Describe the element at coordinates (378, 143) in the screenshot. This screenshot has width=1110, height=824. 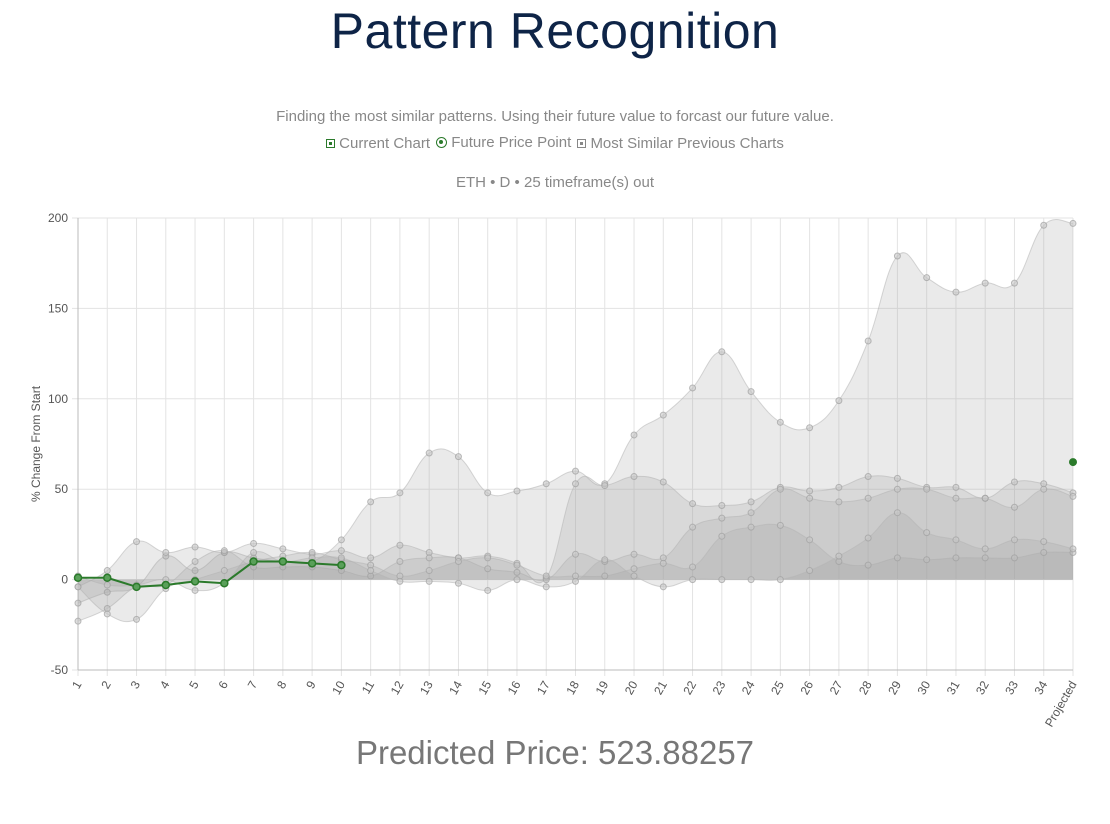
I see `legend-item-current: Current Chart` at that location.